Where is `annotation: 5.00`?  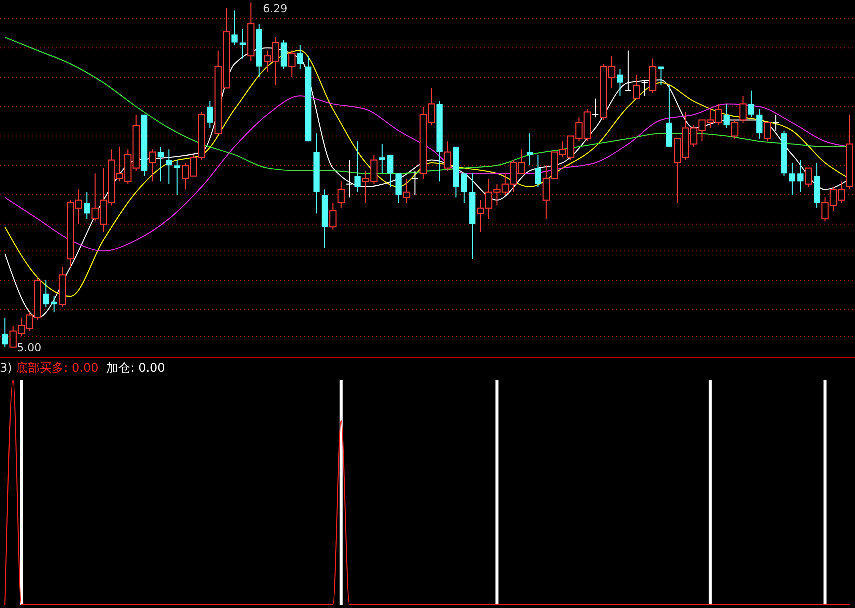 annotation: 5.00 is located at coordinates (29, 347).